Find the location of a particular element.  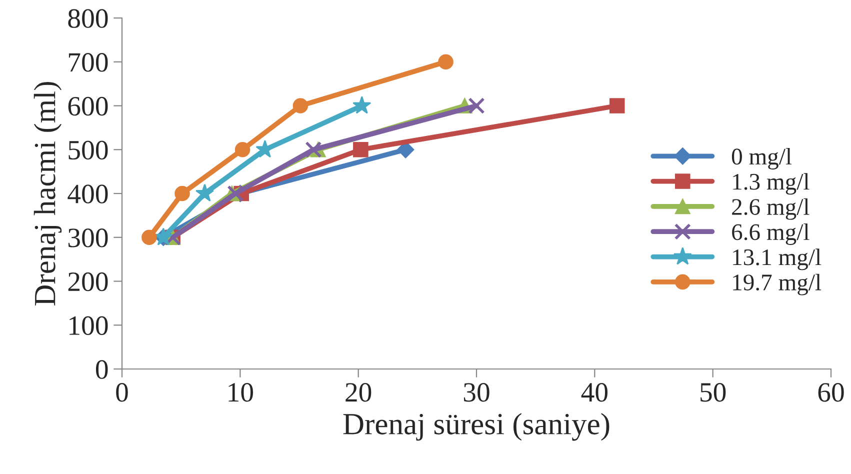

legend-label: 13.1 mg/l is located at coordinates (777, 259).